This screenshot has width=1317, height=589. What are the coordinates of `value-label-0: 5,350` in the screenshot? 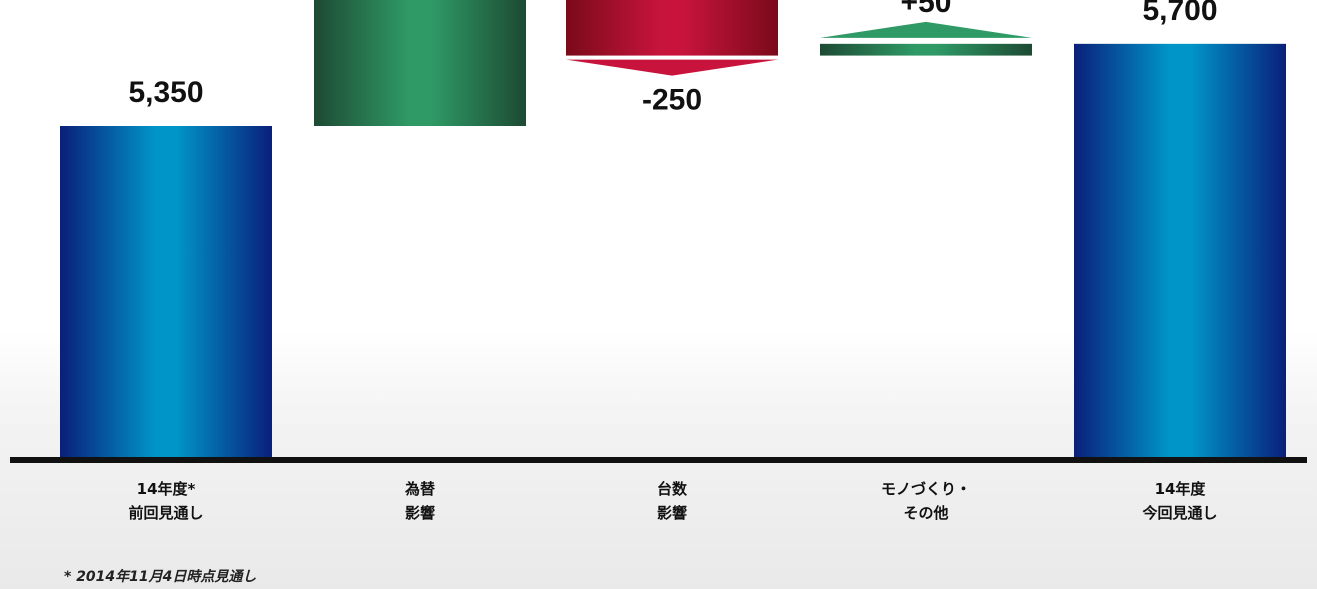 It's located at (165, 92).